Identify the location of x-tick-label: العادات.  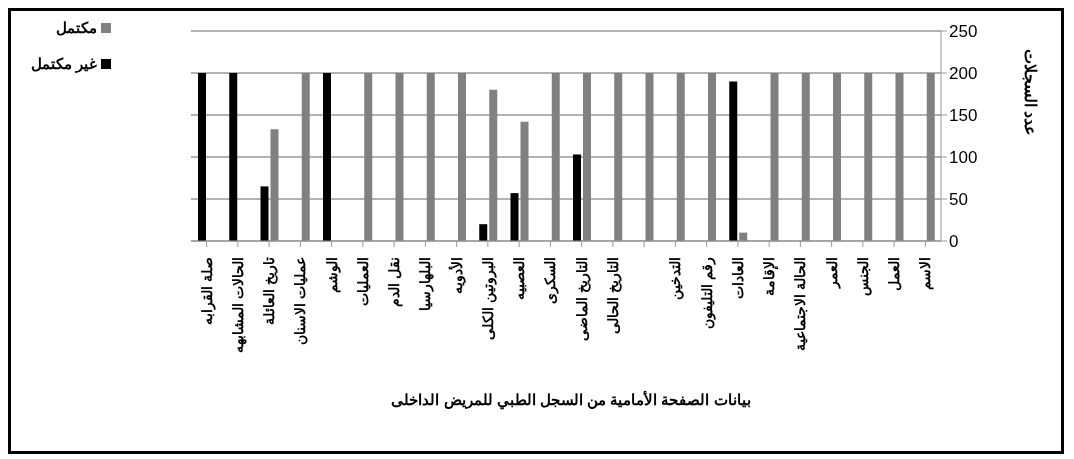
(737, 278).